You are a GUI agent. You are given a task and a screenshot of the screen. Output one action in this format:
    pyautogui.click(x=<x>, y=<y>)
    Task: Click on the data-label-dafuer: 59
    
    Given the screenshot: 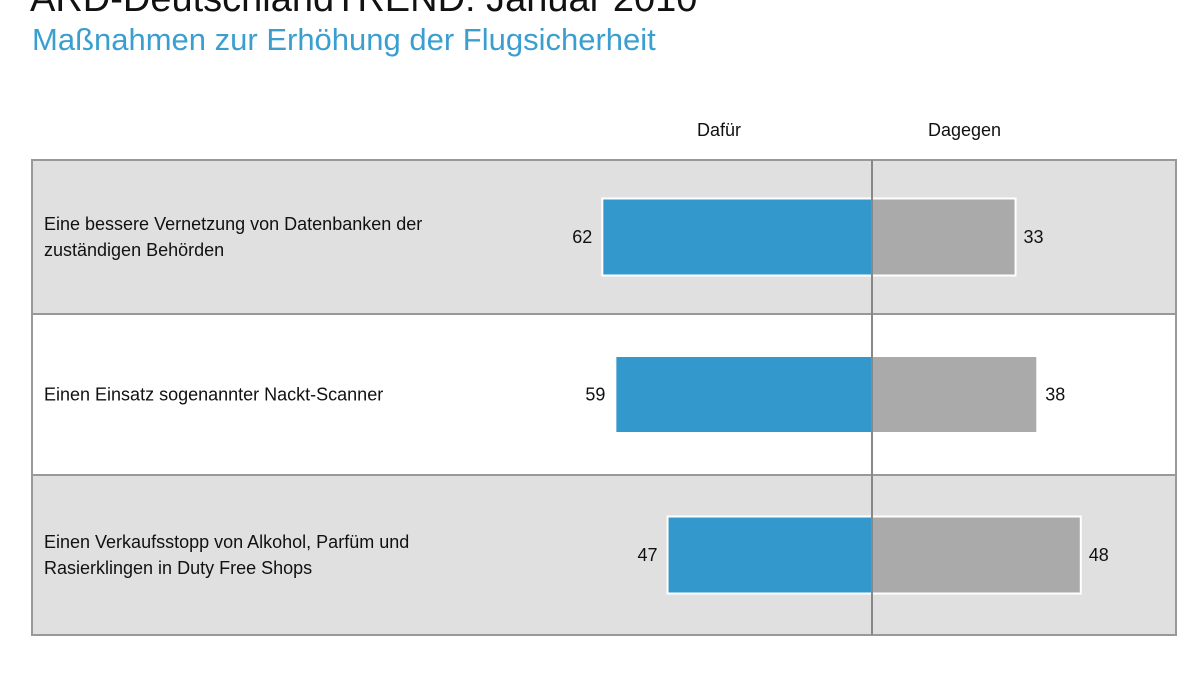 What is the action you would take?
    pyautogui.click(x=595, y=395)
    